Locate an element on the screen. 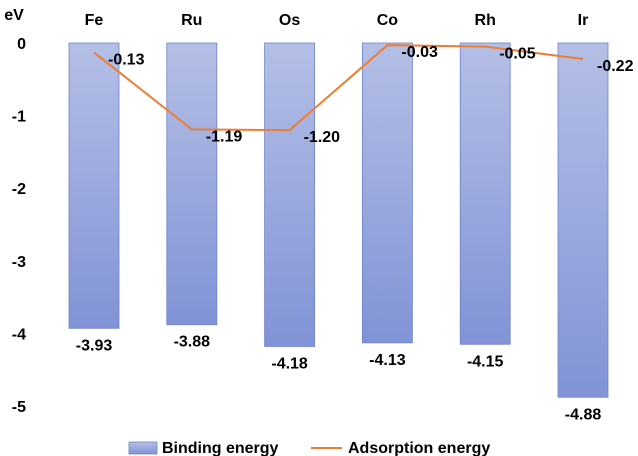  line-value-label: -0.05 is located at coordinates (517, 54).